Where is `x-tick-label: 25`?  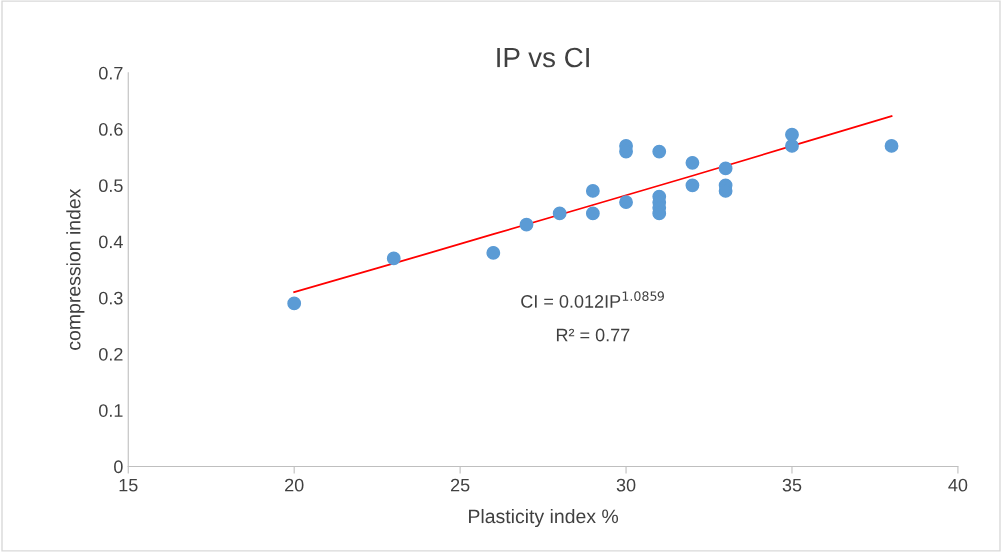
x-tick-label: 25 is located at coordinates (460, 485).